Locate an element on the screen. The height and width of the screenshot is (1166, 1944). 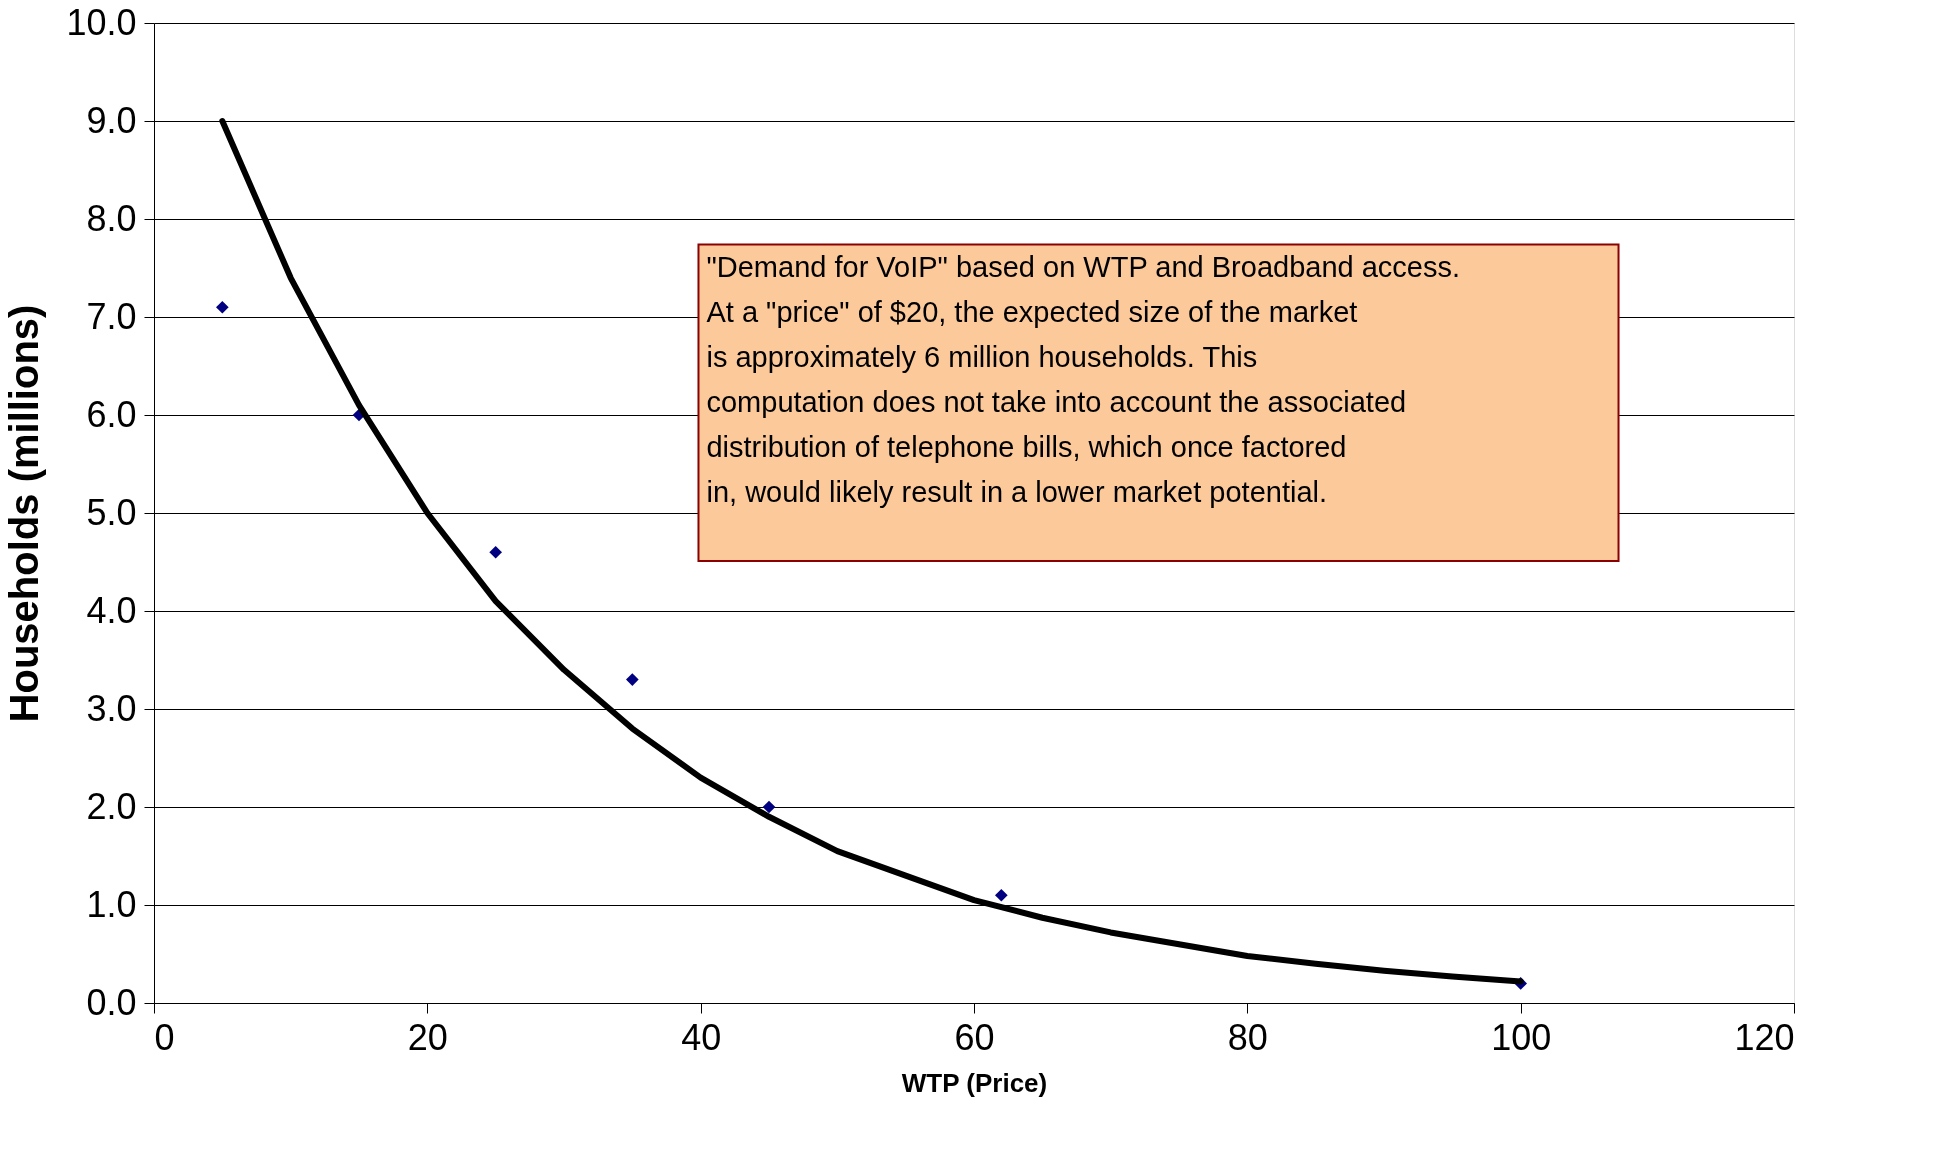
y-tick-label: 3.0 is located at coordinates (111, 708).